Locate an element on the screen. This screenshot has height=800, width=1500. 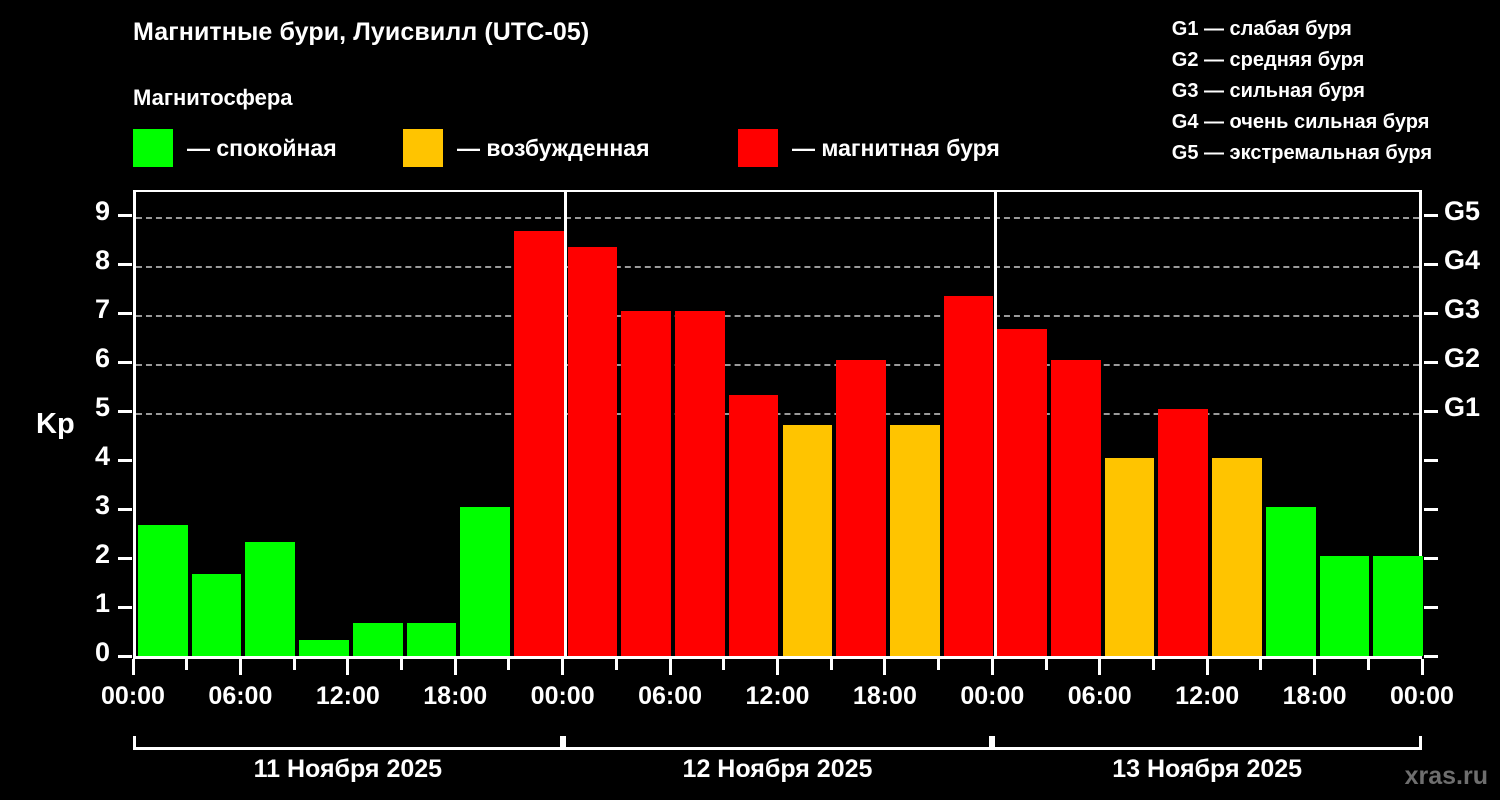
x-axis-line is located at coordinates (777, 657).